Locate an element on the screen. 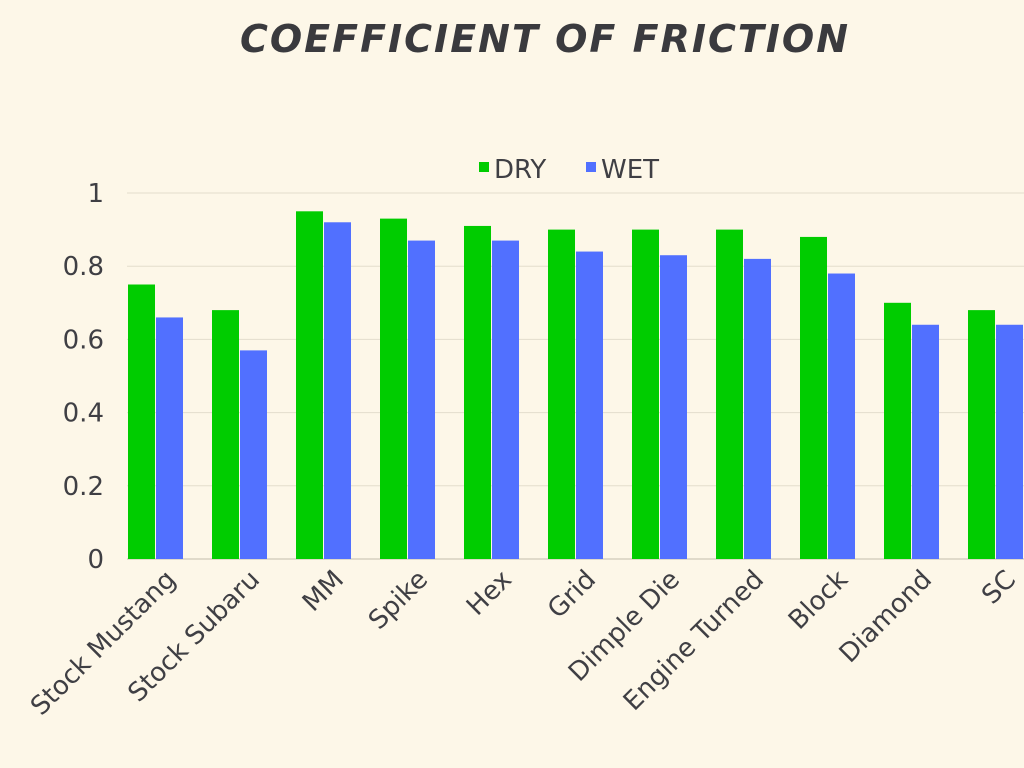 This screenshot has height=768, width=1024. y-tick-label: 0.6 is located at coordinates (83, 340).